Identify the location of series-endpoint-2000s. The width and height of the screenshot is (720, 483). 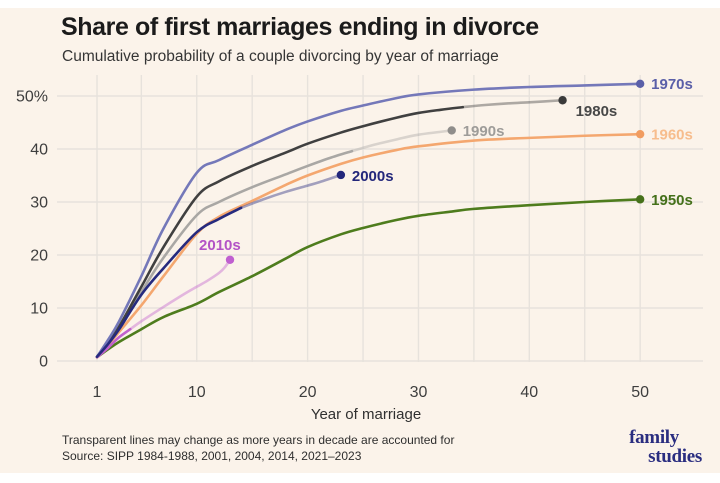
(341, 175).